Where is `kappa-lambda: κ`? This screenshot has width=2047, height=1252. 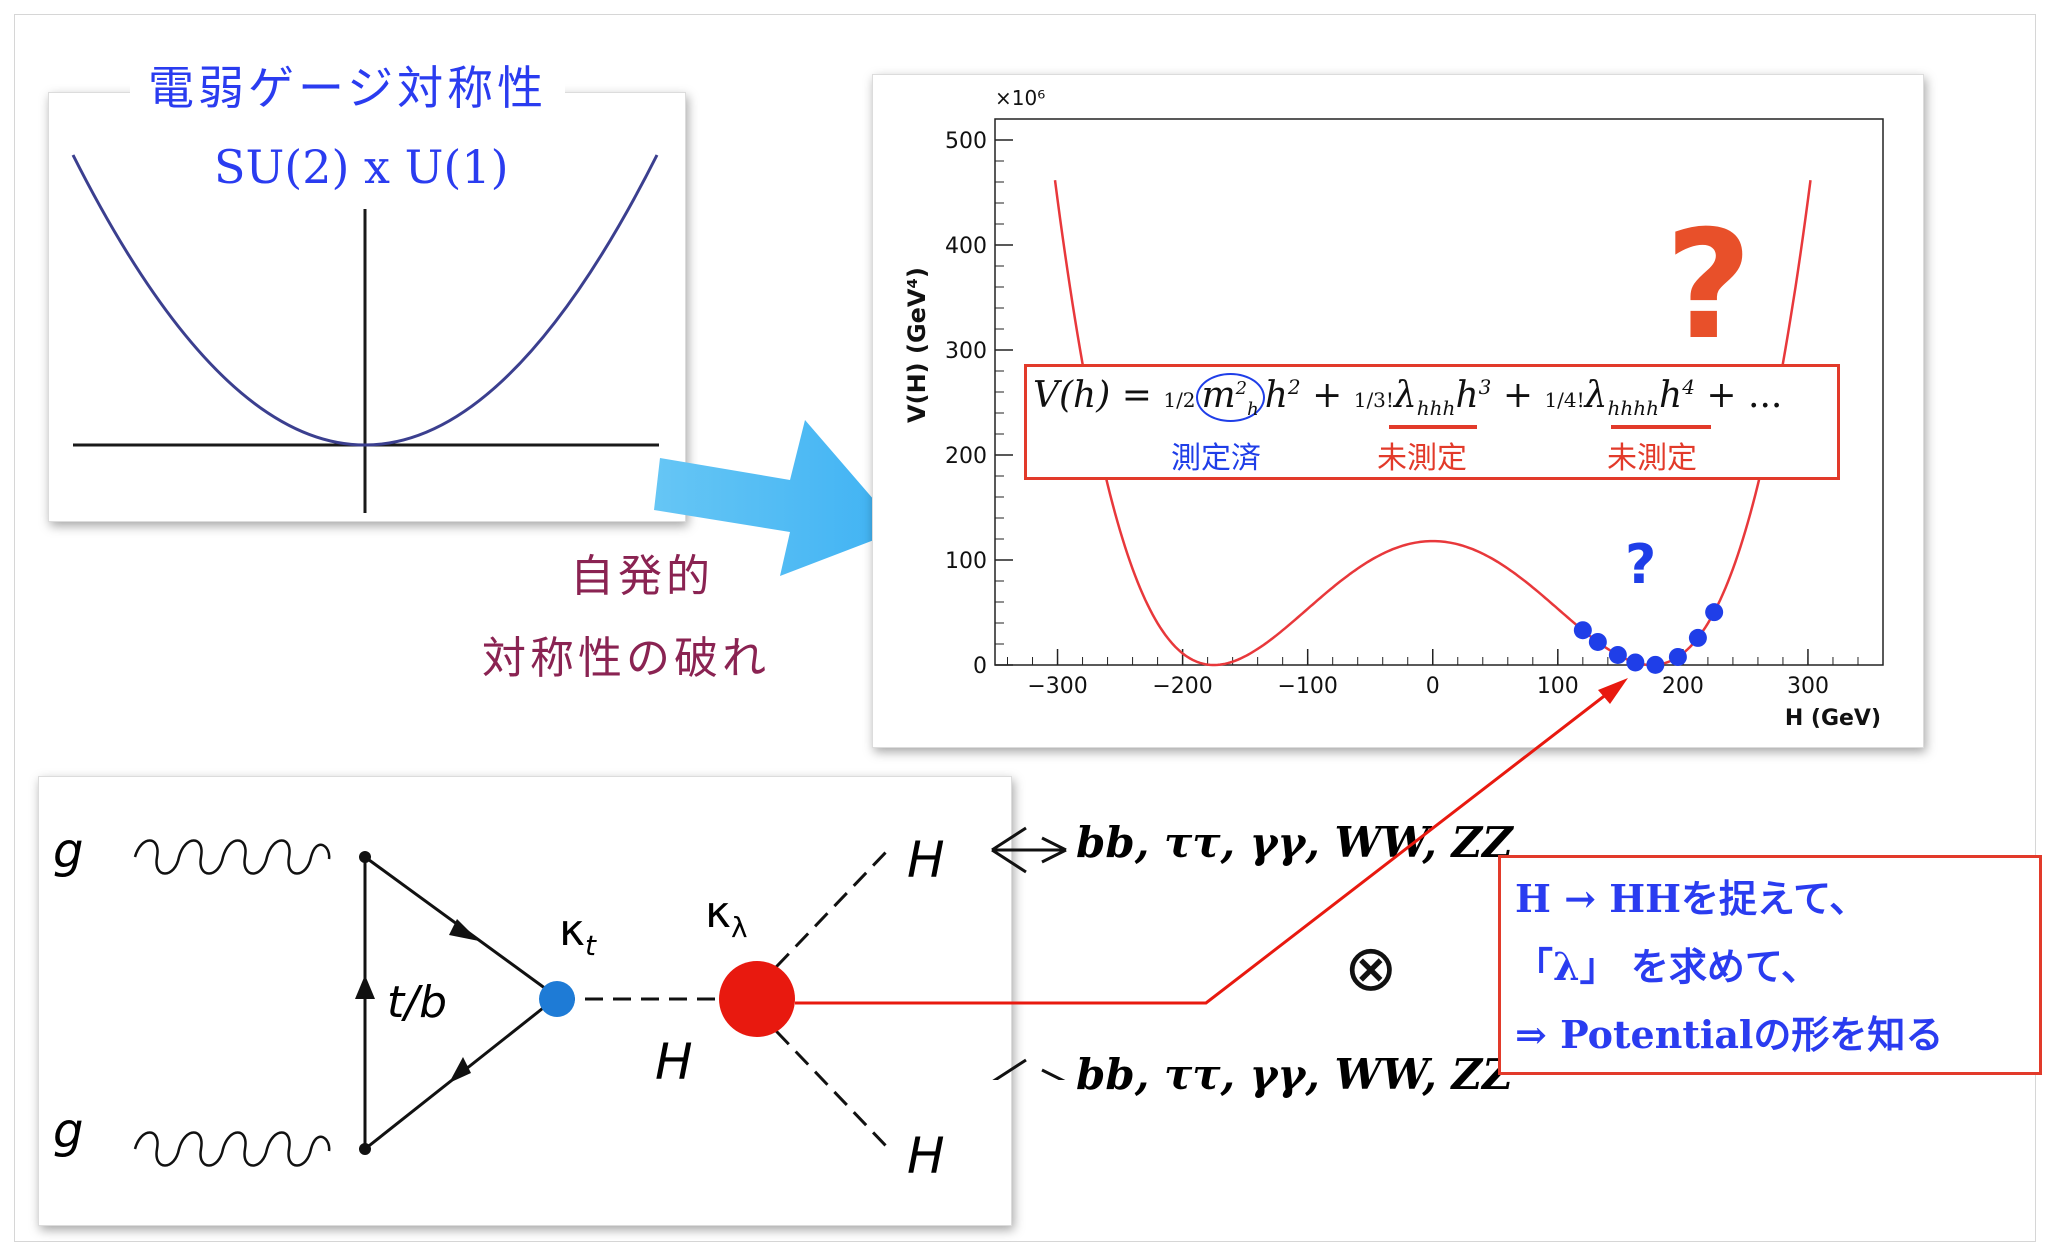
kappa-lambda: κ is located at coordinates (718, 912).